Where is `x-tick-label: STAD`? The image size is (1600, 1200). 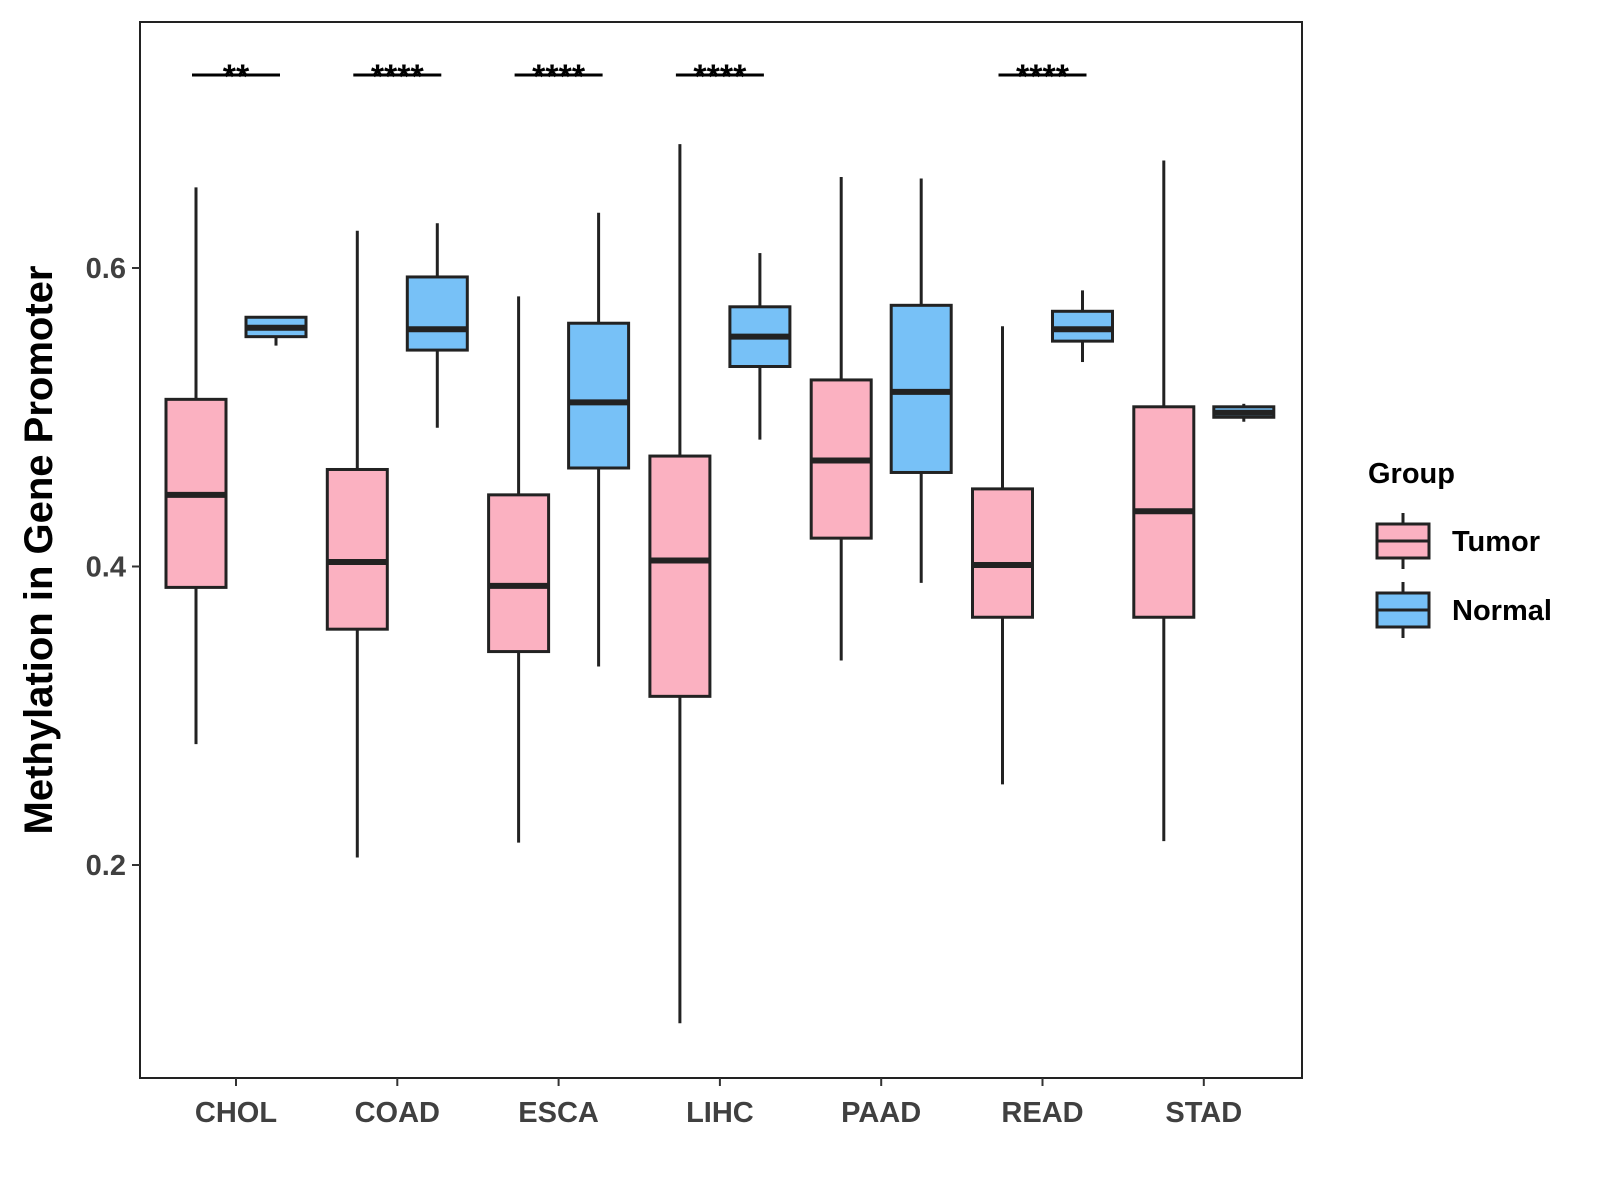 x-tick-label: STAD is located at coordinates (1203, 1113).